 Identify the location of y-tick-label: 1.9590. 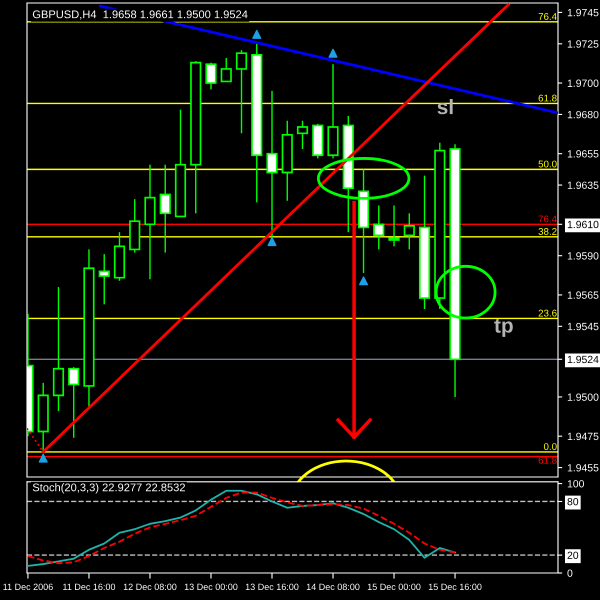
(583, 256).